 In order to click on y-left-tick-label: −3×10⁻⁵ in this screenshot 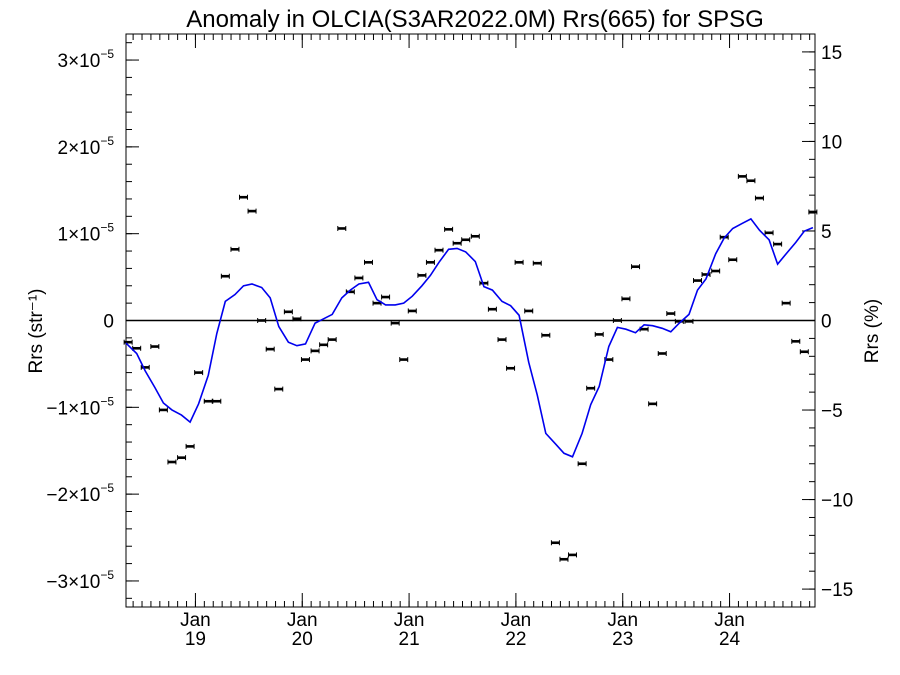, I will do `click(80, 580)`.